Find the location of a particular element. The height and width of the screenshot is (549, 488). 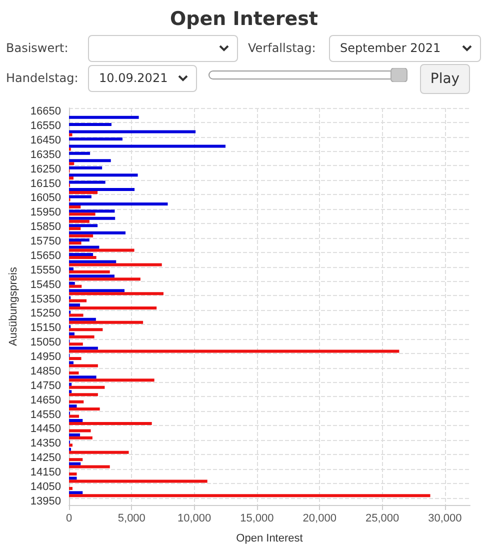

x-tick-label: 25,000 is located at coordinates (382, 518).